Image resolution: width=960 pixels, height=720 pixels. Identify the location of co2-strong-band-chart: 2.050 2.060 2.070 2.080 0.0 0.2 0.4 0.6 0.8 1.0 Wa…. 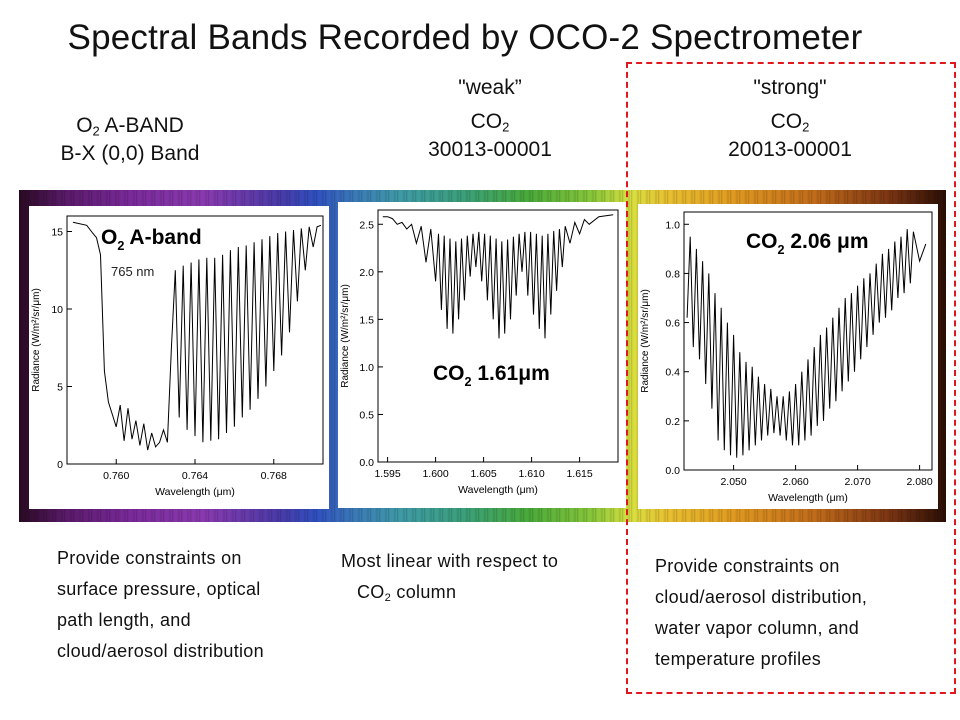
(786, 357).